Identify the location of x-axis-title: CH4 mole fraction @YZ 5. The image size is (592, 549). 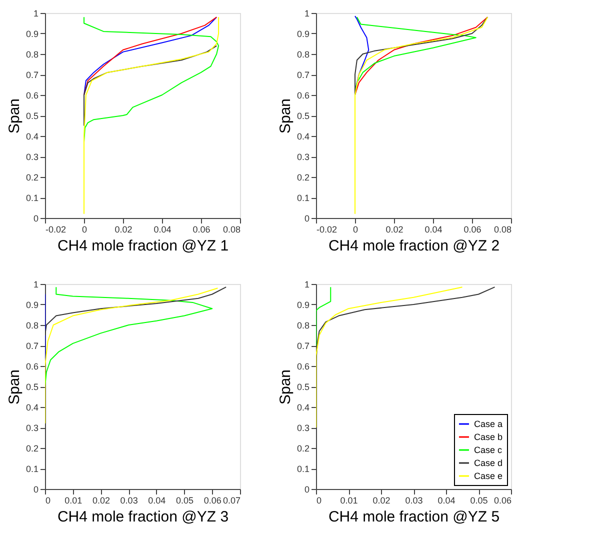
(414, 517).